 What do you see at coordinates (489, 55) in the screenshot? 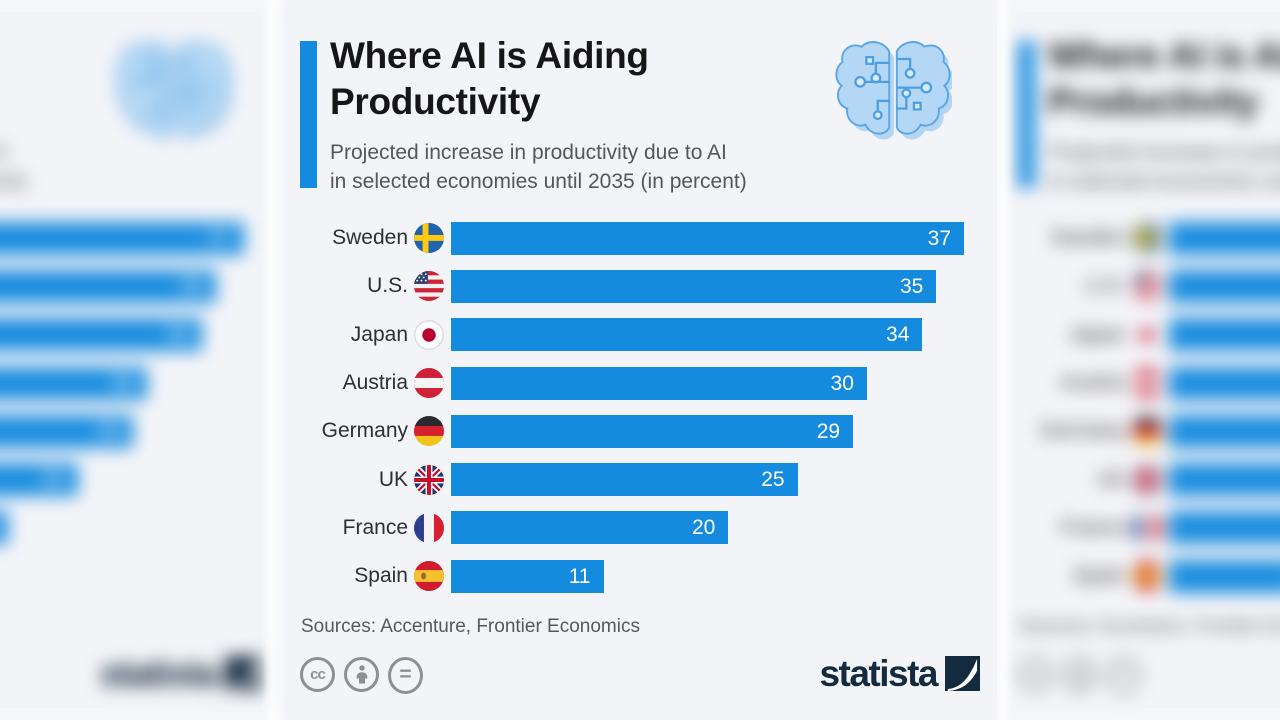
I see `title-line-1: Where AI is Aiding` at bounding box center [489, 55].